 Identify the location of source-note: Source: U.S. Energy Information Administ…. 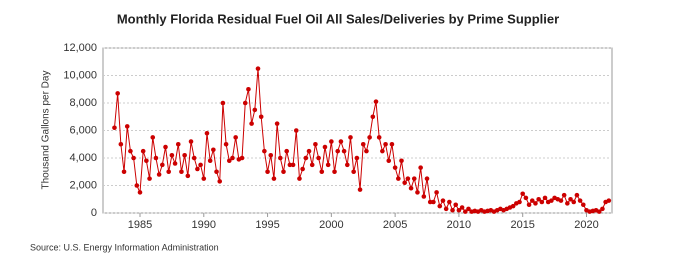
(124, 247).